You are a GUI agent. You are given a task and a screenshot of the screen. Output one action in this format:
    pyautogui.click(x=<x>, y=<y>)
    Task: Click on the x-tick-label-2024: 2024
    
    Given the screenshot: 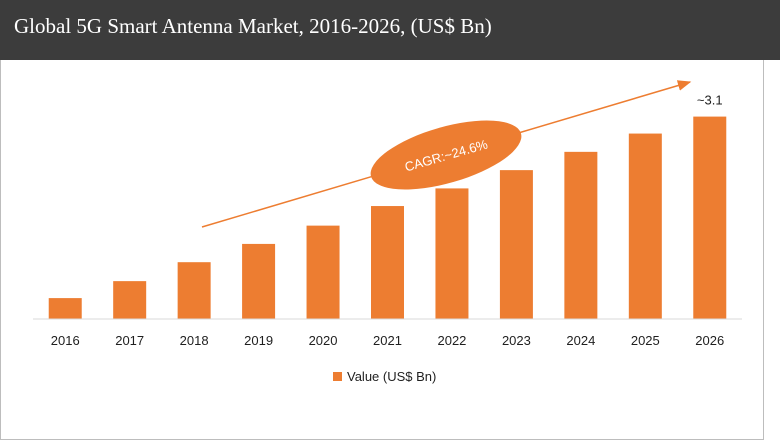 What is the action you would take?
    pyautogui.click(x=580, y=340)
    